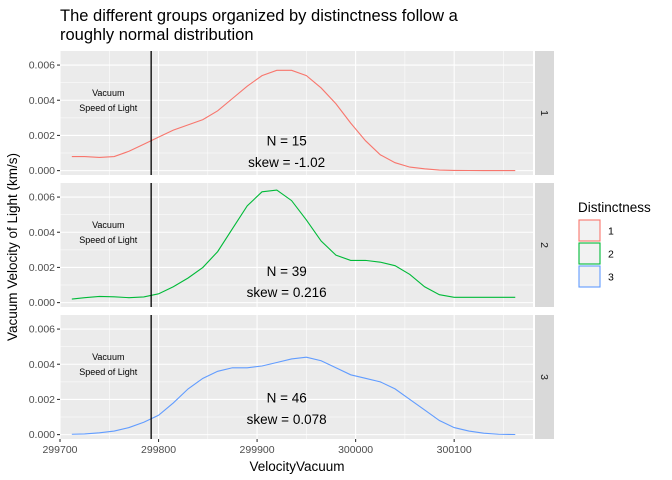 This screenshot has height=480, width=672. I want to click on legend-label-2: 2, so click(611, 255).